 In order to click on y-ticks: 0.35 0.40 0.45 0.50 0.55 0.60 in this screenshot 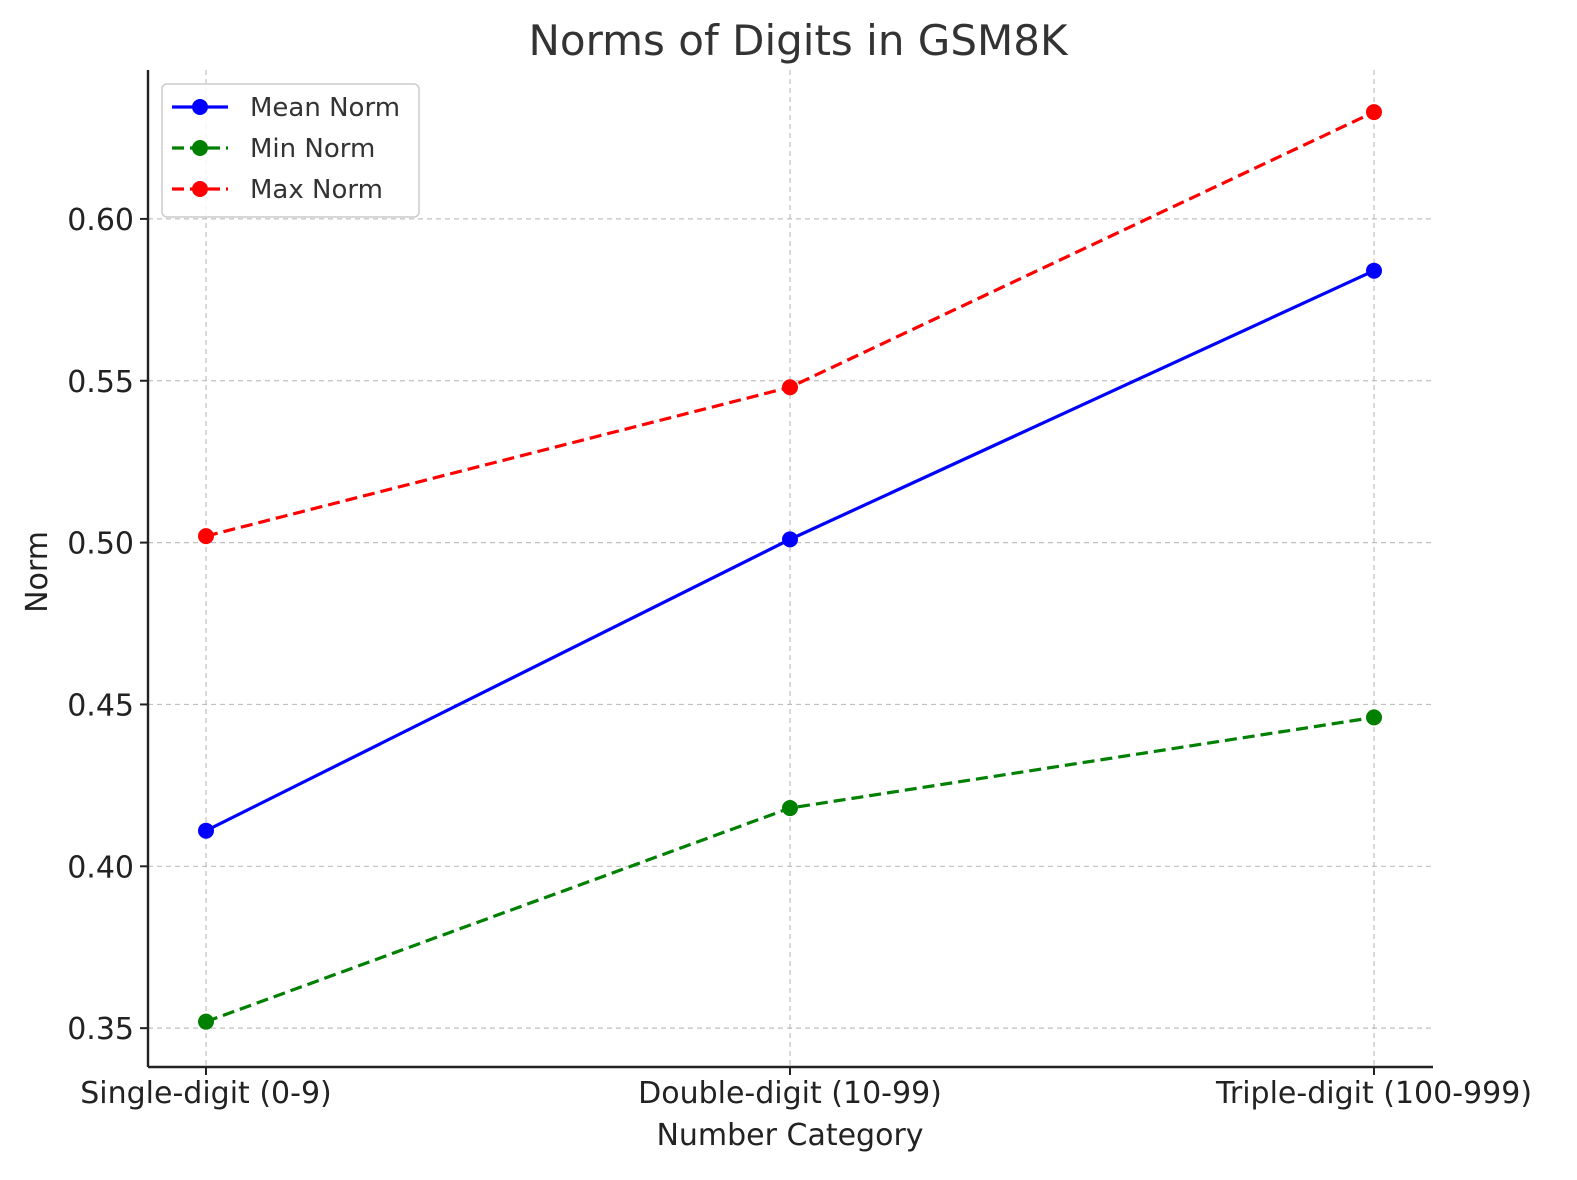, I will do `click(107, 625)`.